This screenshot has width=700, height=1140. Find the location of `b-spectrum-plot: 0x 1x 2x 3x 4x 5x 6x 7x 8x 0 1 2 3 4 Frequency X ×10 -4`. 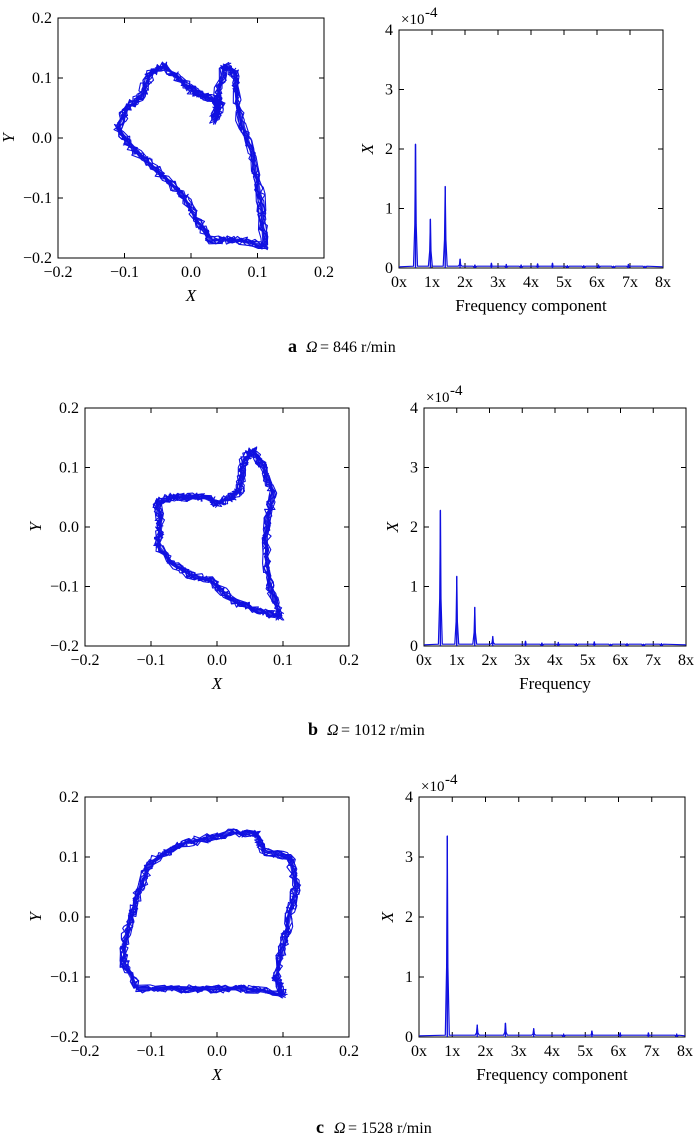

b-spectrum-plot: 0x 1x 2x 3x 4x 5x 6x 7x 8x 0 1 2 3 4 Frequency X ×10 -4 is located at coordinates (538, 538).